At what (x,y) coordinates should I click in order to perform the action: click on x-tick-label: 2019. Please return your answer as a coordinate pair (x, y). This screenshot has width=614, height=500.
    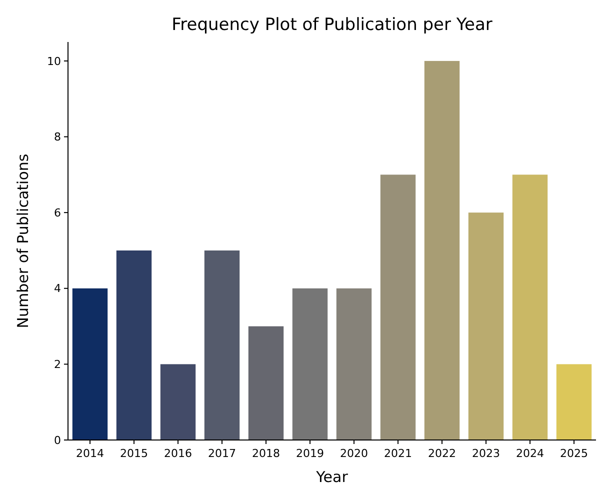
    Looking at the image, I should click on (310, 453).